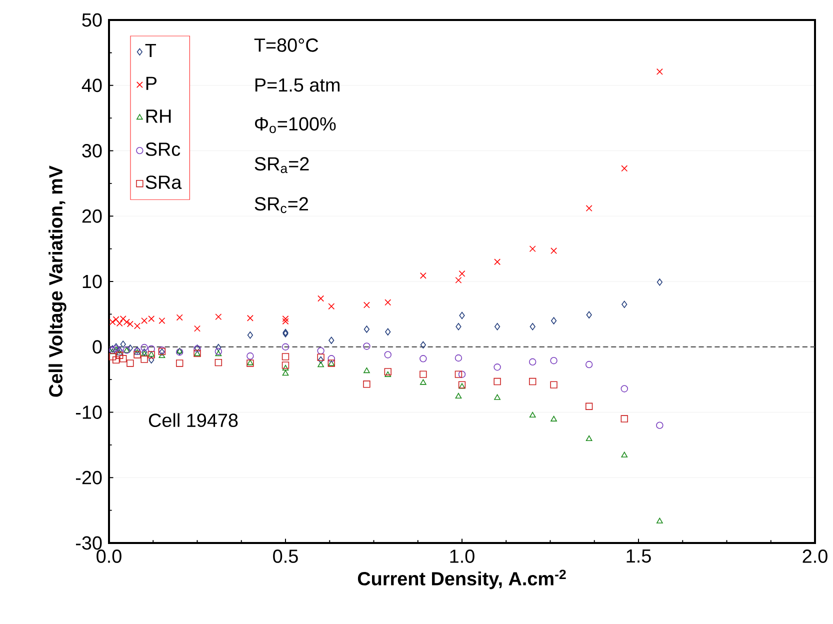 The width and height of the screenshot is (833, 624). What do you see at coordinates (92, 85) in the screenshot?
I see `y-tick-label: 40` at bounding box center [92, 85].